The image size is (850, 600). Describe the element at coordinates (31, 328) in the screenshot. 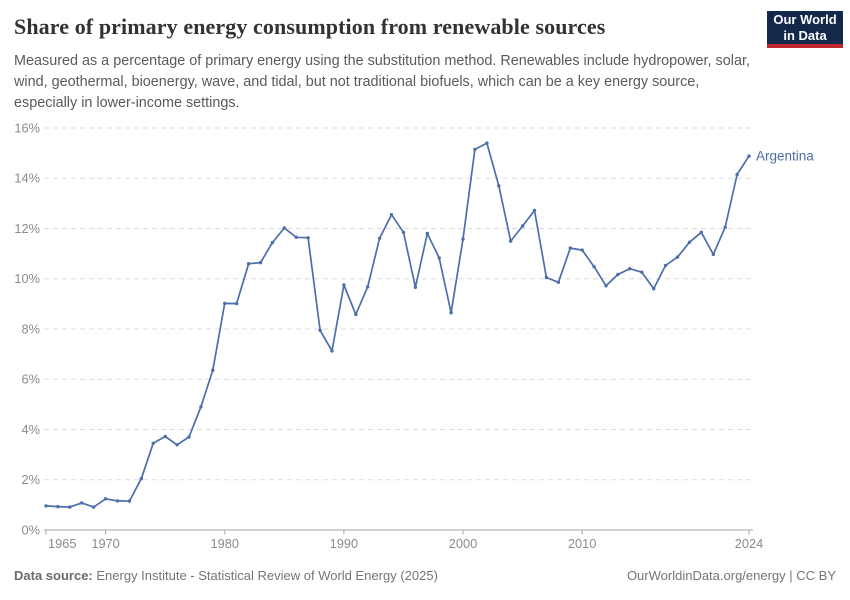

I see `svg-text: 8%` at that location.